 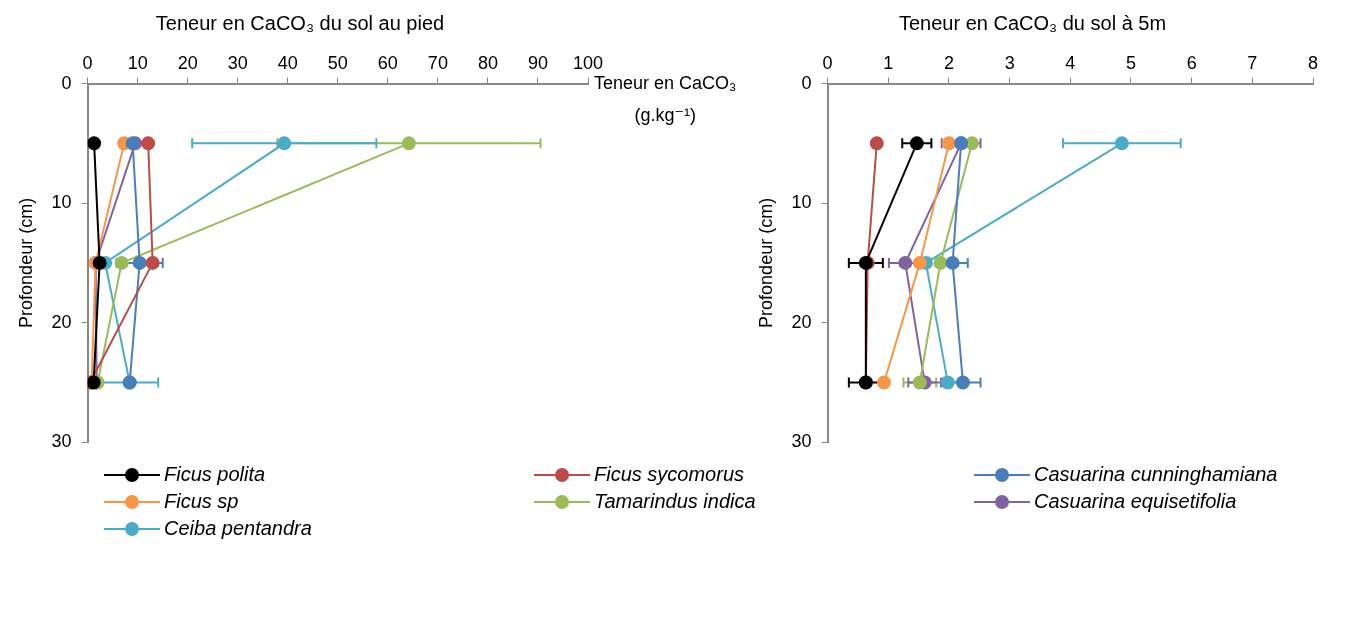 I want to click on x-tick-label: 6, so click(x=1191, y=62).